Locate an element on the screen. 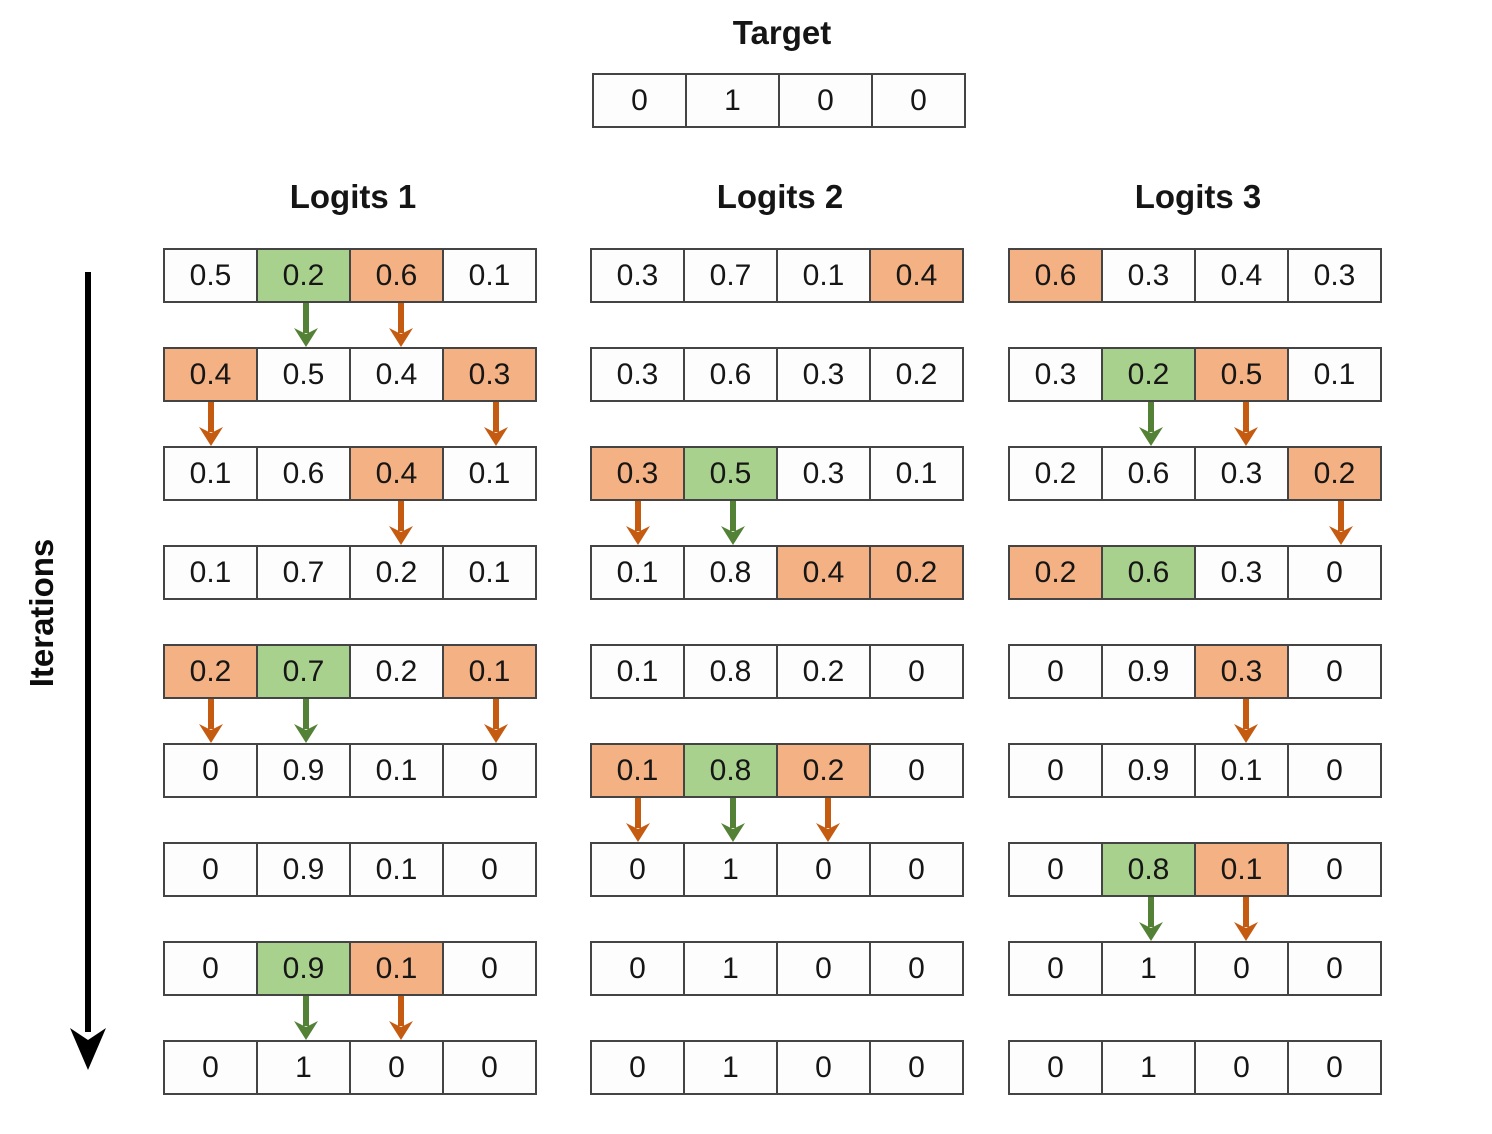 The image size is (1492, 1134). logits-row: 0.4 0.5 0.4 0.3 is located at coordinates (350, 374).